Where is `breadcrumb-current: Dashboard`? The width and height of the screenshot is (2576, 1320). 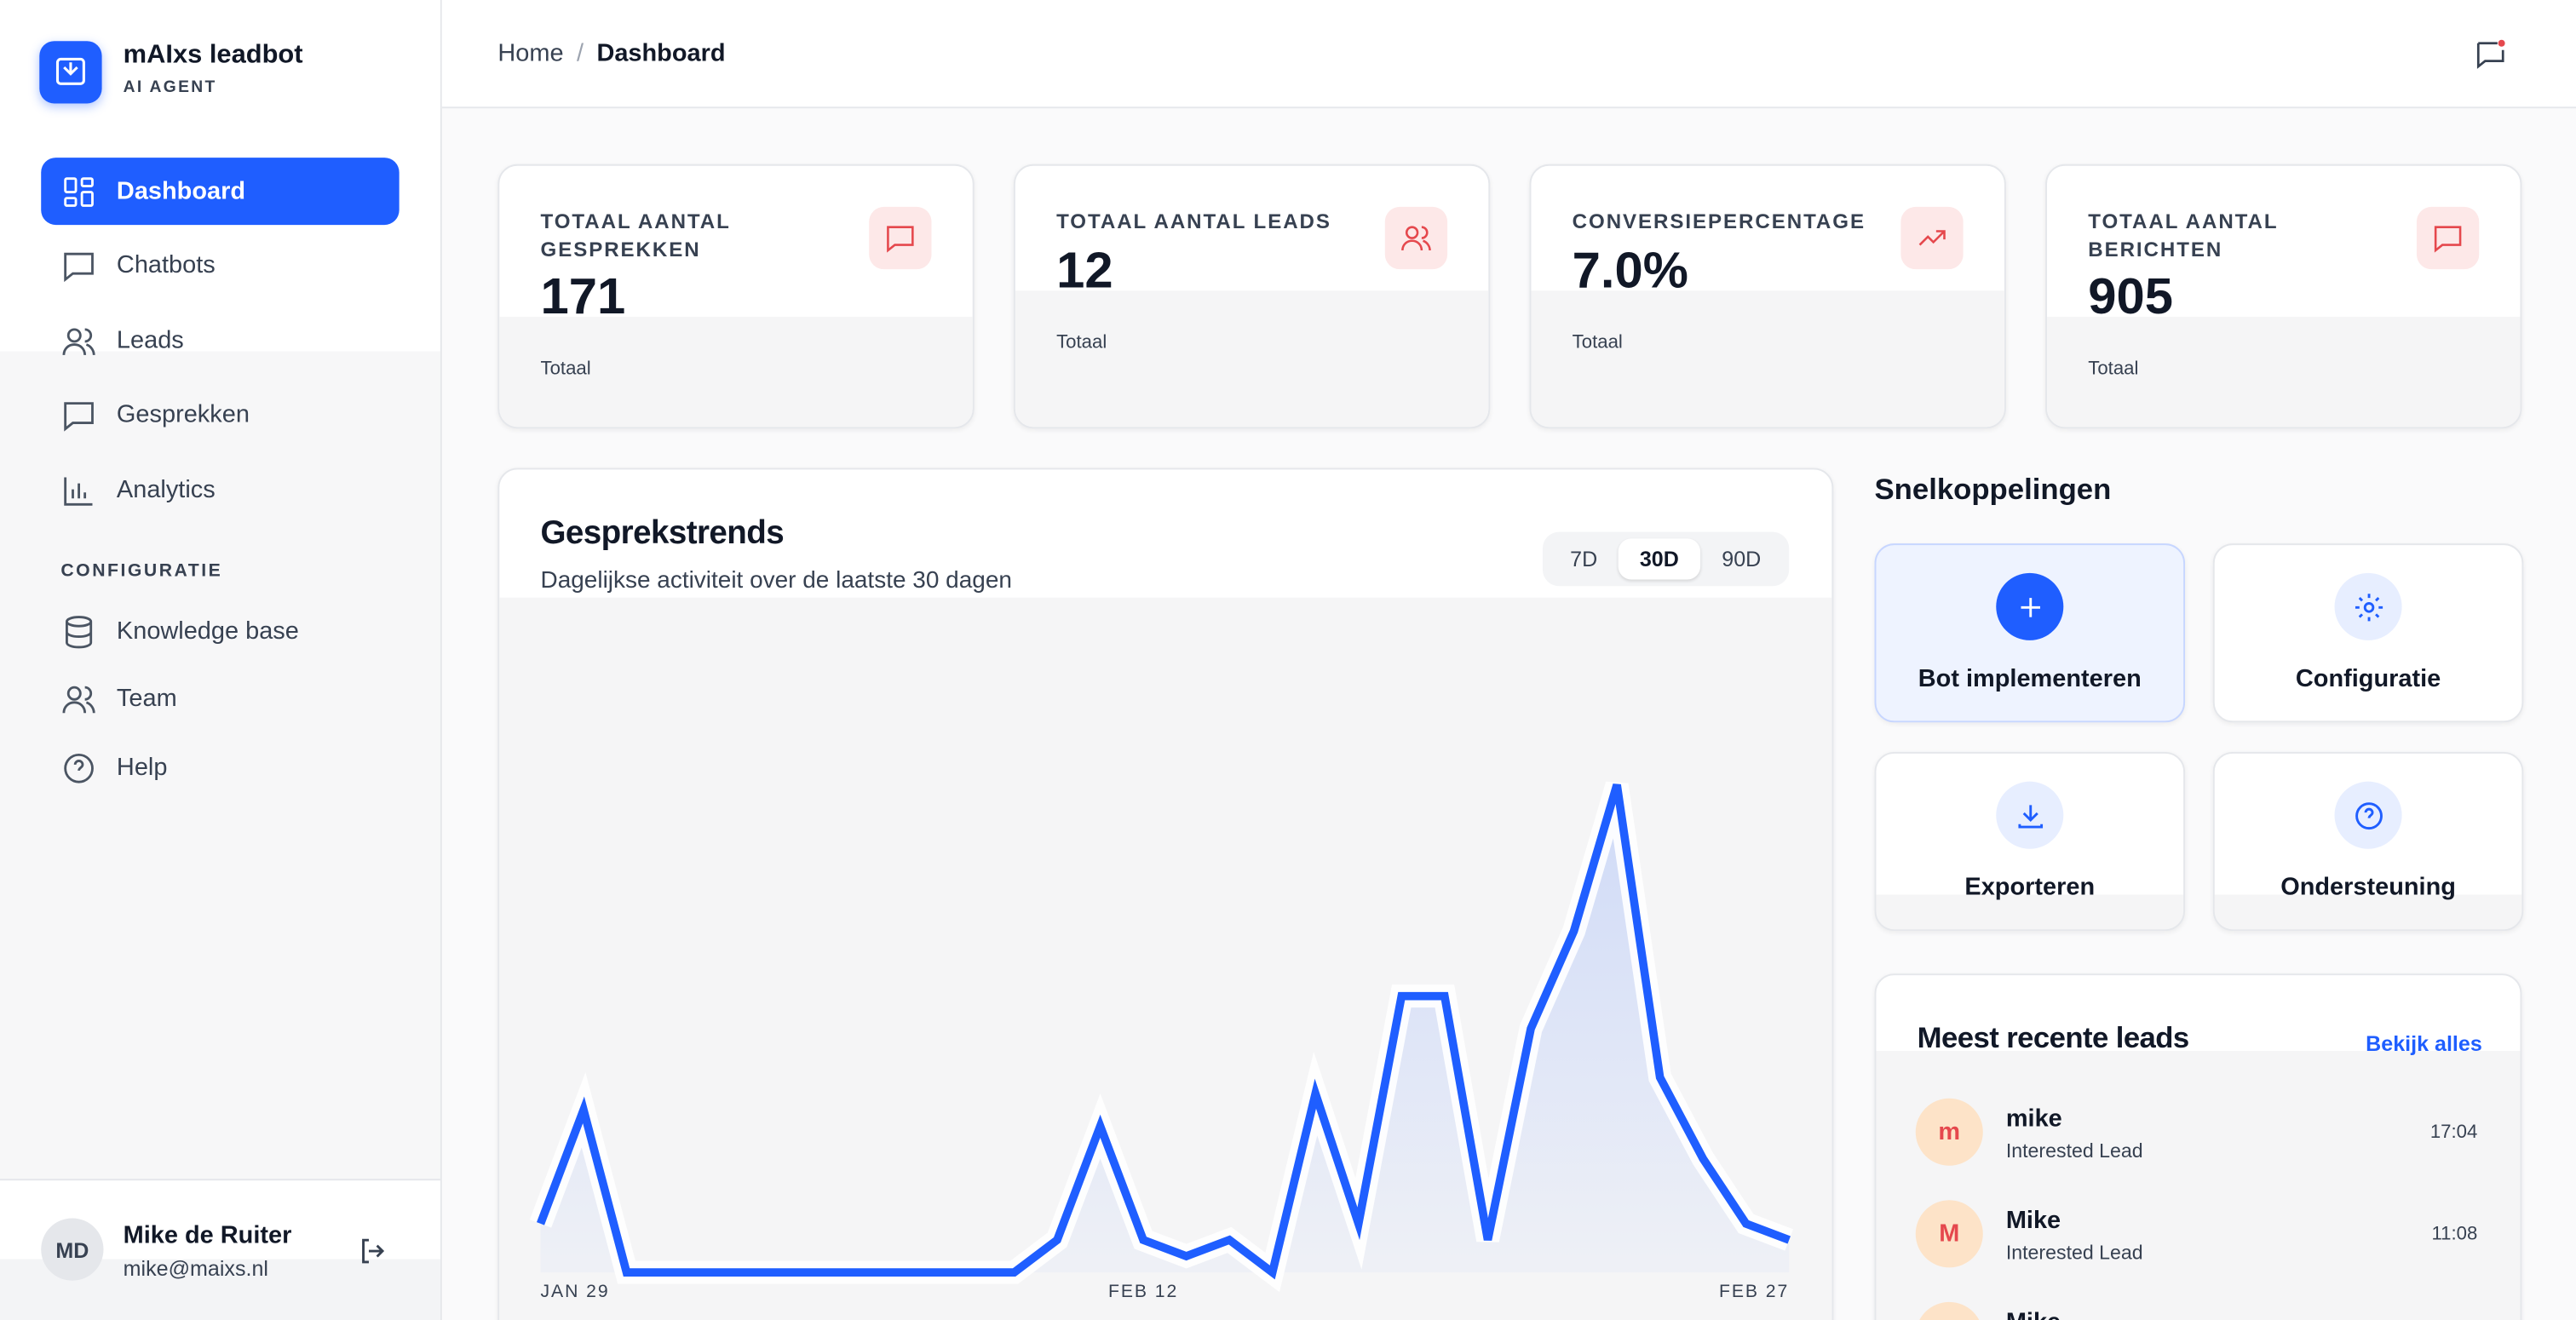
breadcrumb-current: Dashboard is located at coordinates (661, 53).